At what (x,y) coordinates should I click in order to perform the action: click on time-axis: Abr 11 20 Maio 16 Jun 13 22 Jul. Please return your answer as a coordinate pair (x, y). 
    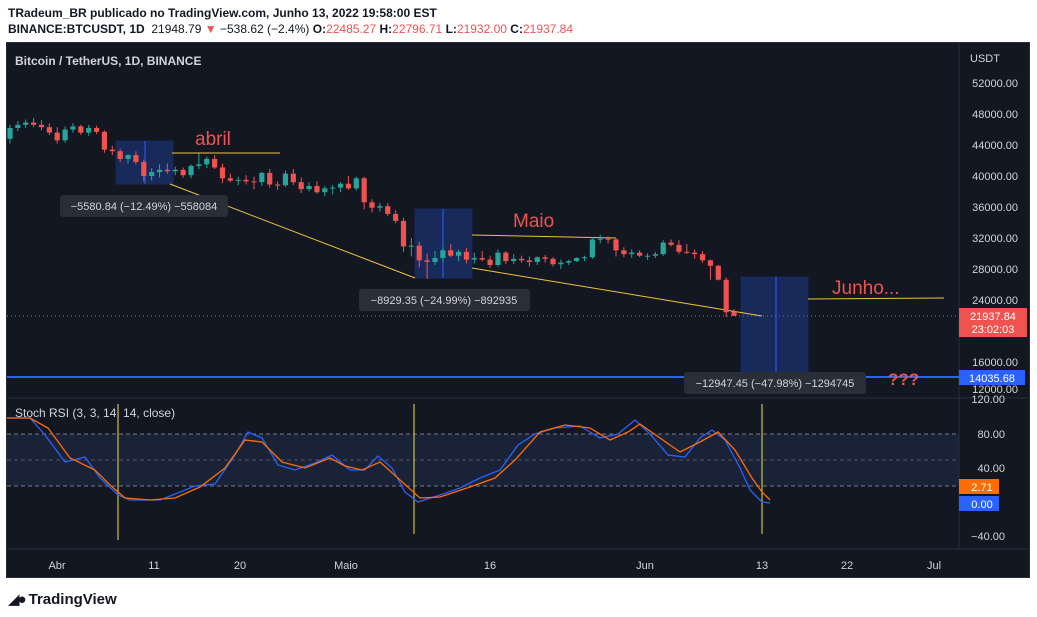
    Looking at the image, I should click on (494, 566).